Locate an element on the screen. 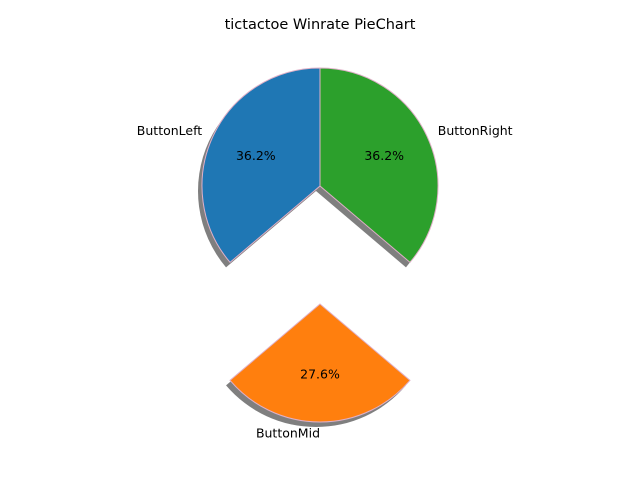 The width and height of the screenshot is (640, 480). slice-label-buttonmid: ButtonMid is located at coordinates (288, 432).